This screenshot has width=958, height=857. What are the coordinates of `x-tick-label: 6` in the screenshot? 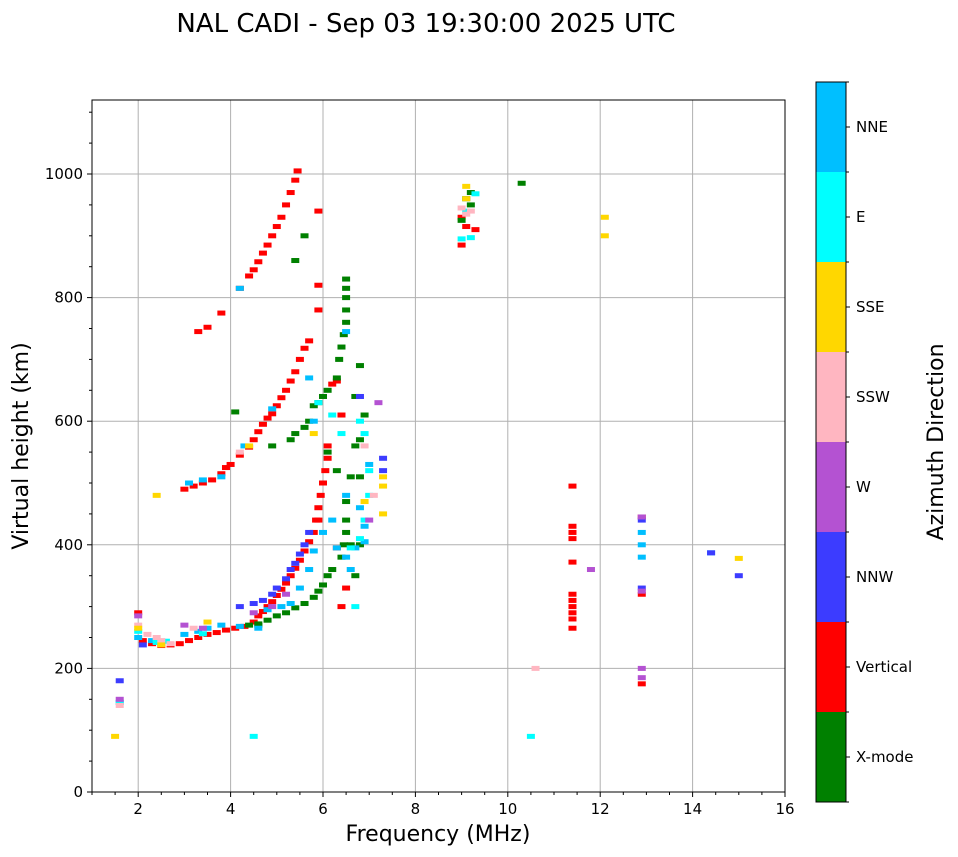 It's located at (323, 809).